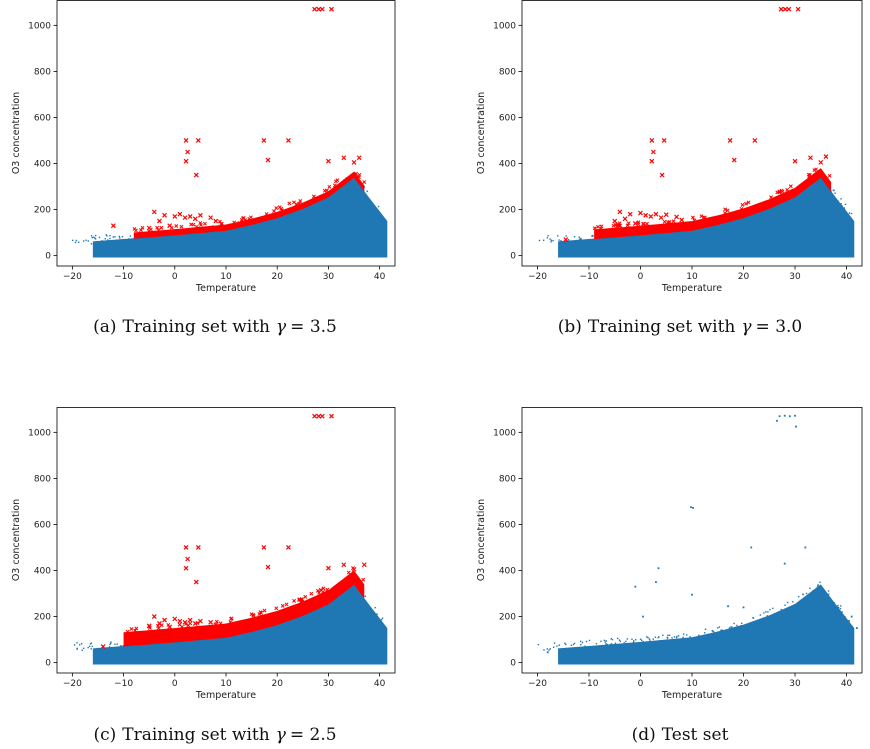 The height and width of the screenshot is (749, 870). Describe the element at coordinates (16, 540) in the screenshot. I see `y-axis-label: O3 concentration` at that location.